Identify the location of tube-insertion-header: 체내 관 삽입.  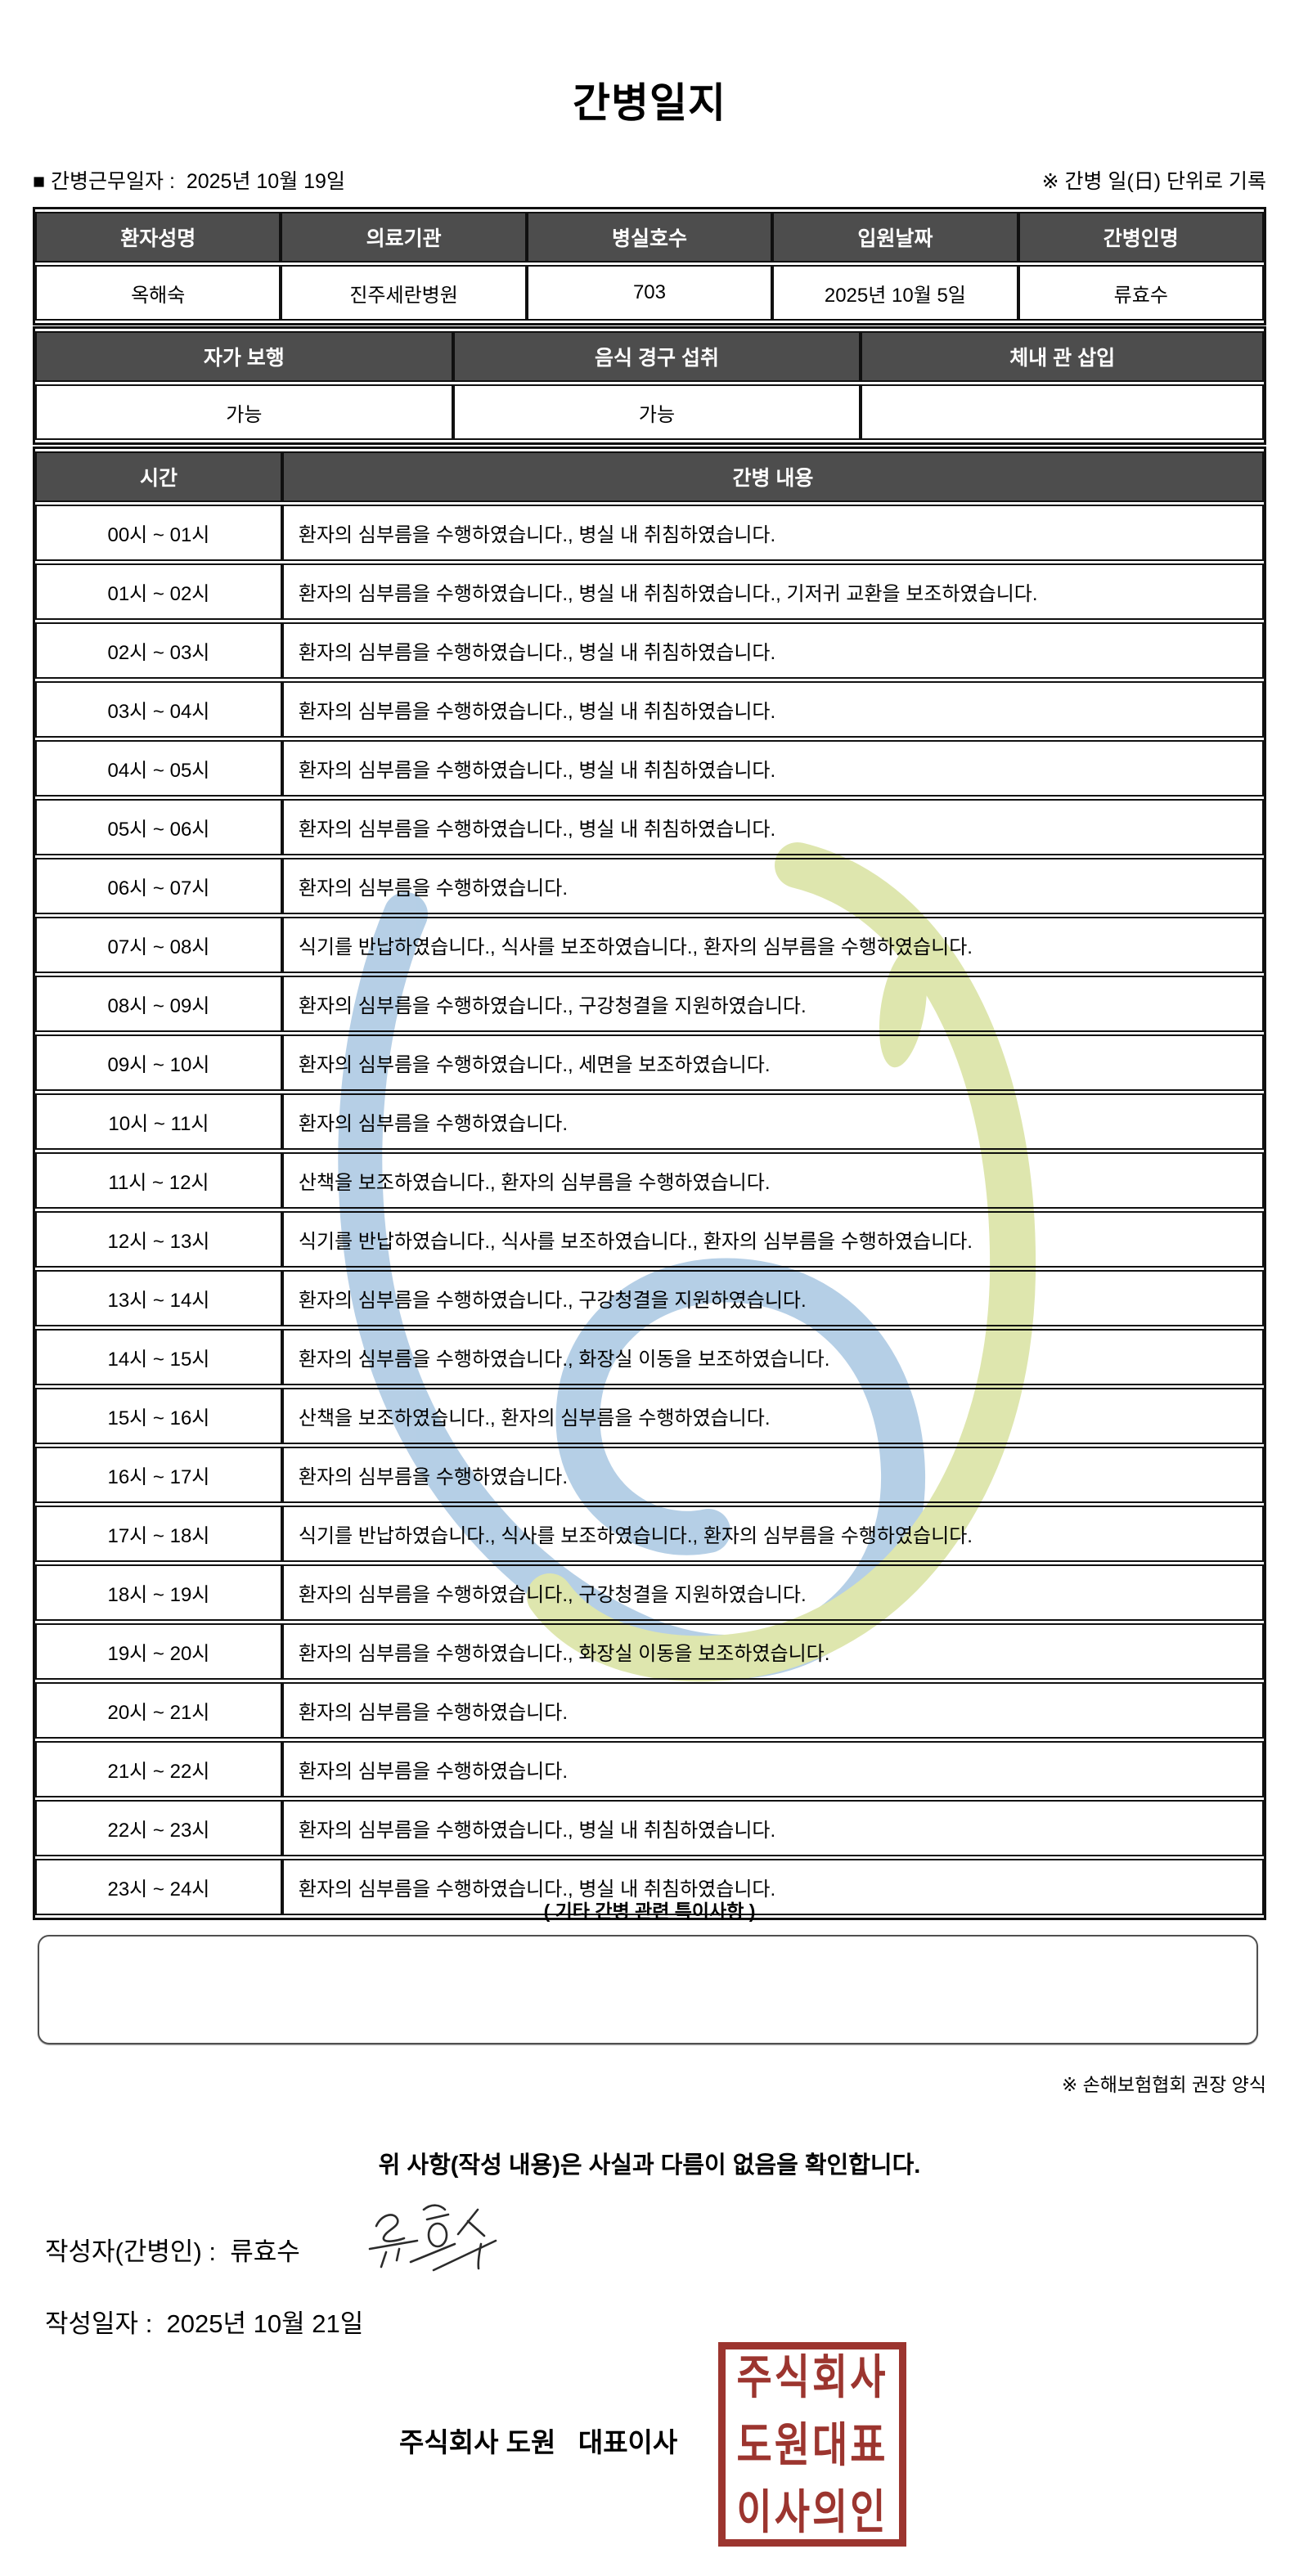
(1062, 356).